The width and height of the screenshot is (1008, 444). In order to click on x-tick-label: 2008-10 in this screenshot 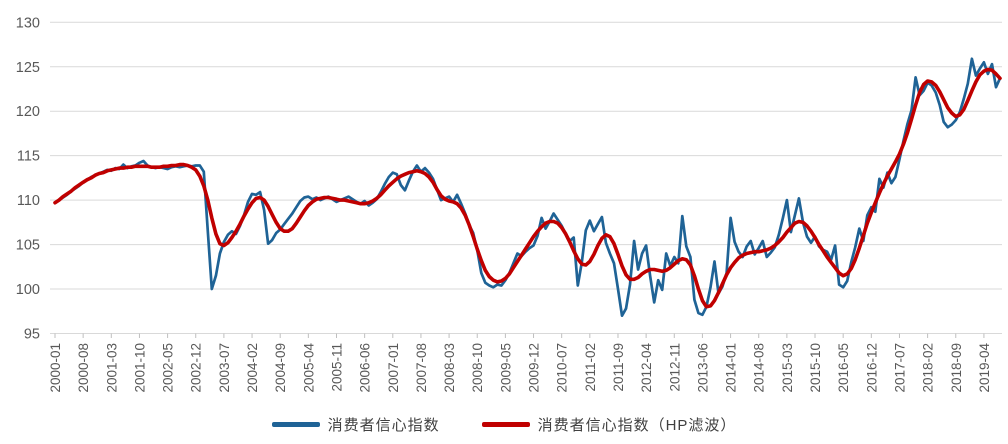, I will do `click(477, 368)`.